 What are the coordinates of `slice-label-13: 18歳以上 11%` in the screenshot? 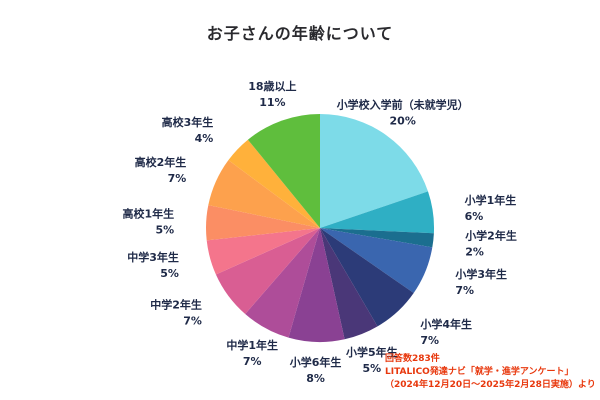 It's located at (272, 94).